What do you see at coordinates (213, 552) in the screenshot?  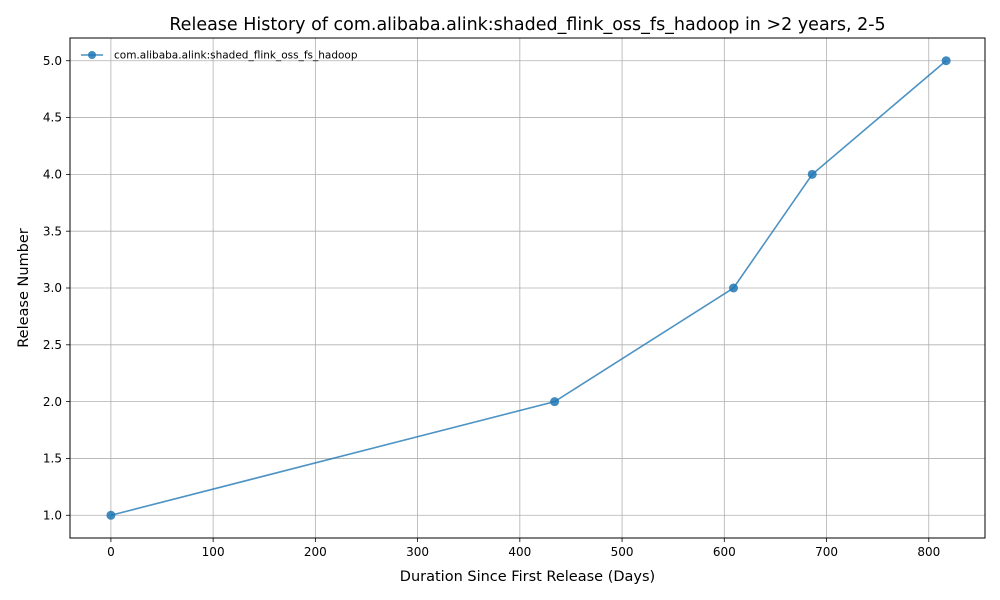 I see `x-tick-label: 100` at bounding box center [213, 552].